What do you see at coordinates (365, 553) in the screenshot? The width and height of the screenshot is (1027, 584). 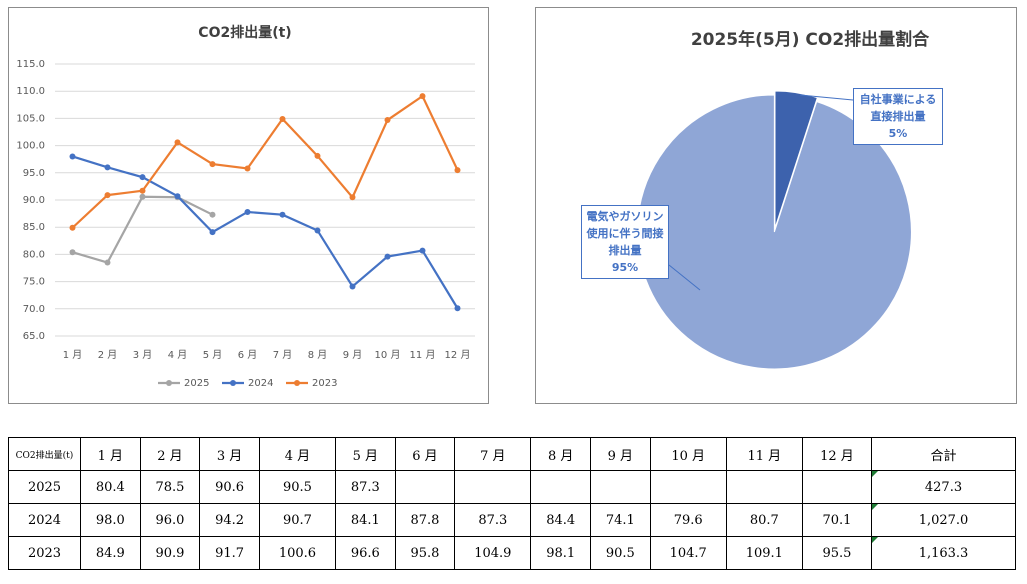 I see `table-cell: 96.6` at bounding box center [365, 553].